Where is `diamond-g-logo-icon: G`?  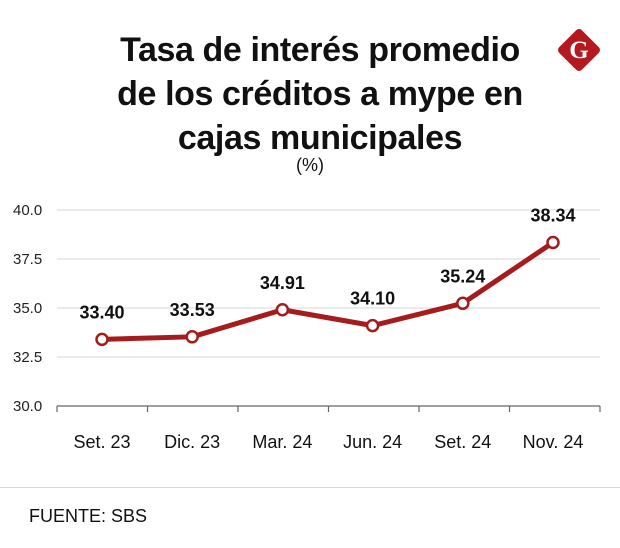 diamond-g-logo-icon: G is located at coordinates (579, 50).